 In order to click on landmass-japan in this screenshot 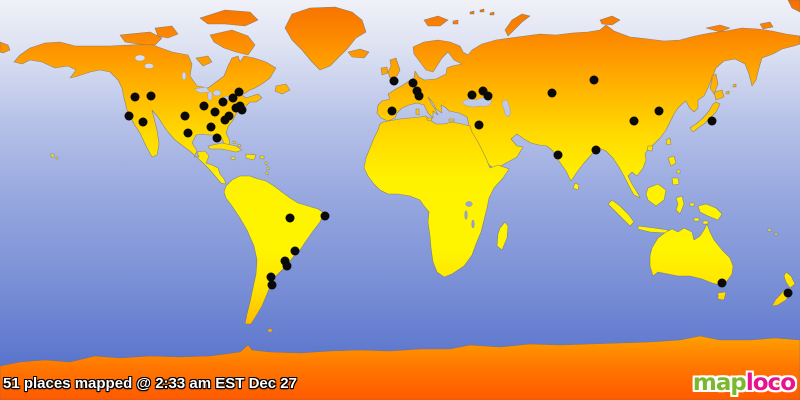, I will do `click(707, 111)`.